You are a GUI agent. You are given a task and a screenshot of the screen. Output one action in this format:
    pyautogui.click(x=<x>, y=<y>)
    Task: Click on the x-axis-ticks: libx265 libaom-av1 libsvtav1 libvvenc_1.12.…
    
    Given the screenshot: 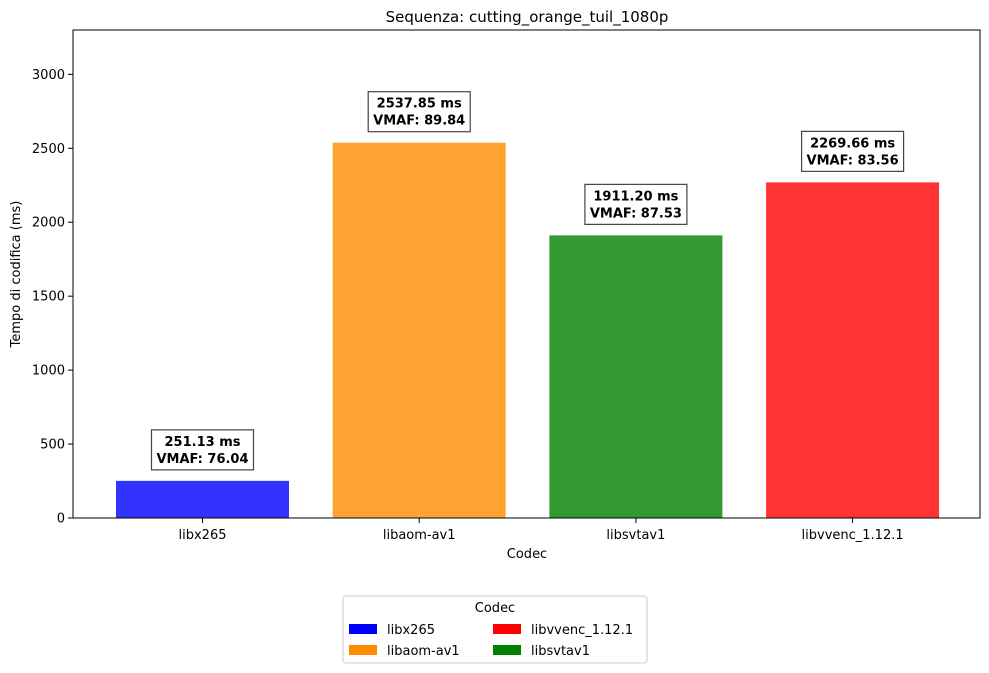 What is the action you would take?
    pyautogui.click(x=541, y=530)
    